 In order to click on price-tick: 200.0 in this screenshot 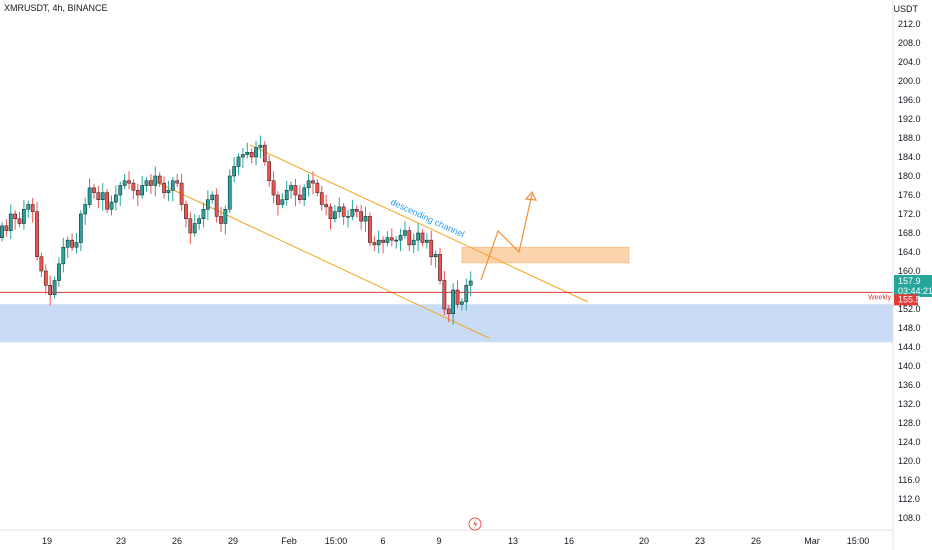, I will do `click(909, 81)`.